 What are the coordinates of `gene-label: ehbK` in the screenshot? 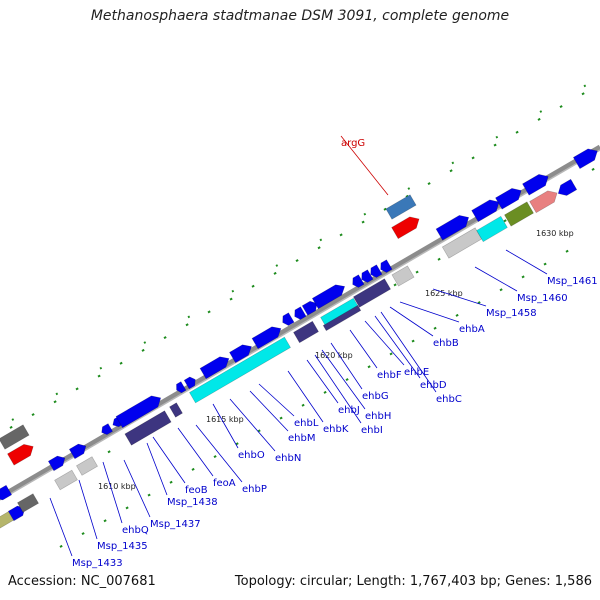 It's located at (336, 429).